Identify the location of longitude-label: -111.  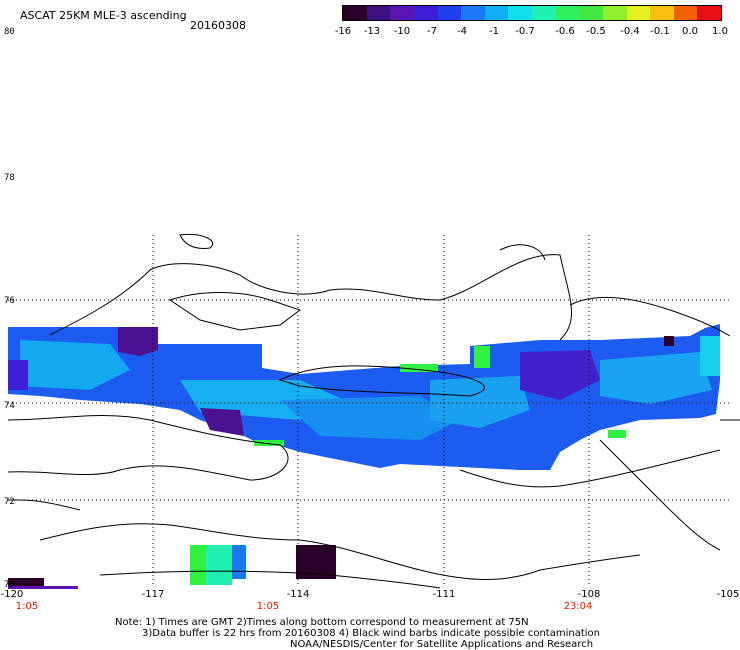
(444, 594).